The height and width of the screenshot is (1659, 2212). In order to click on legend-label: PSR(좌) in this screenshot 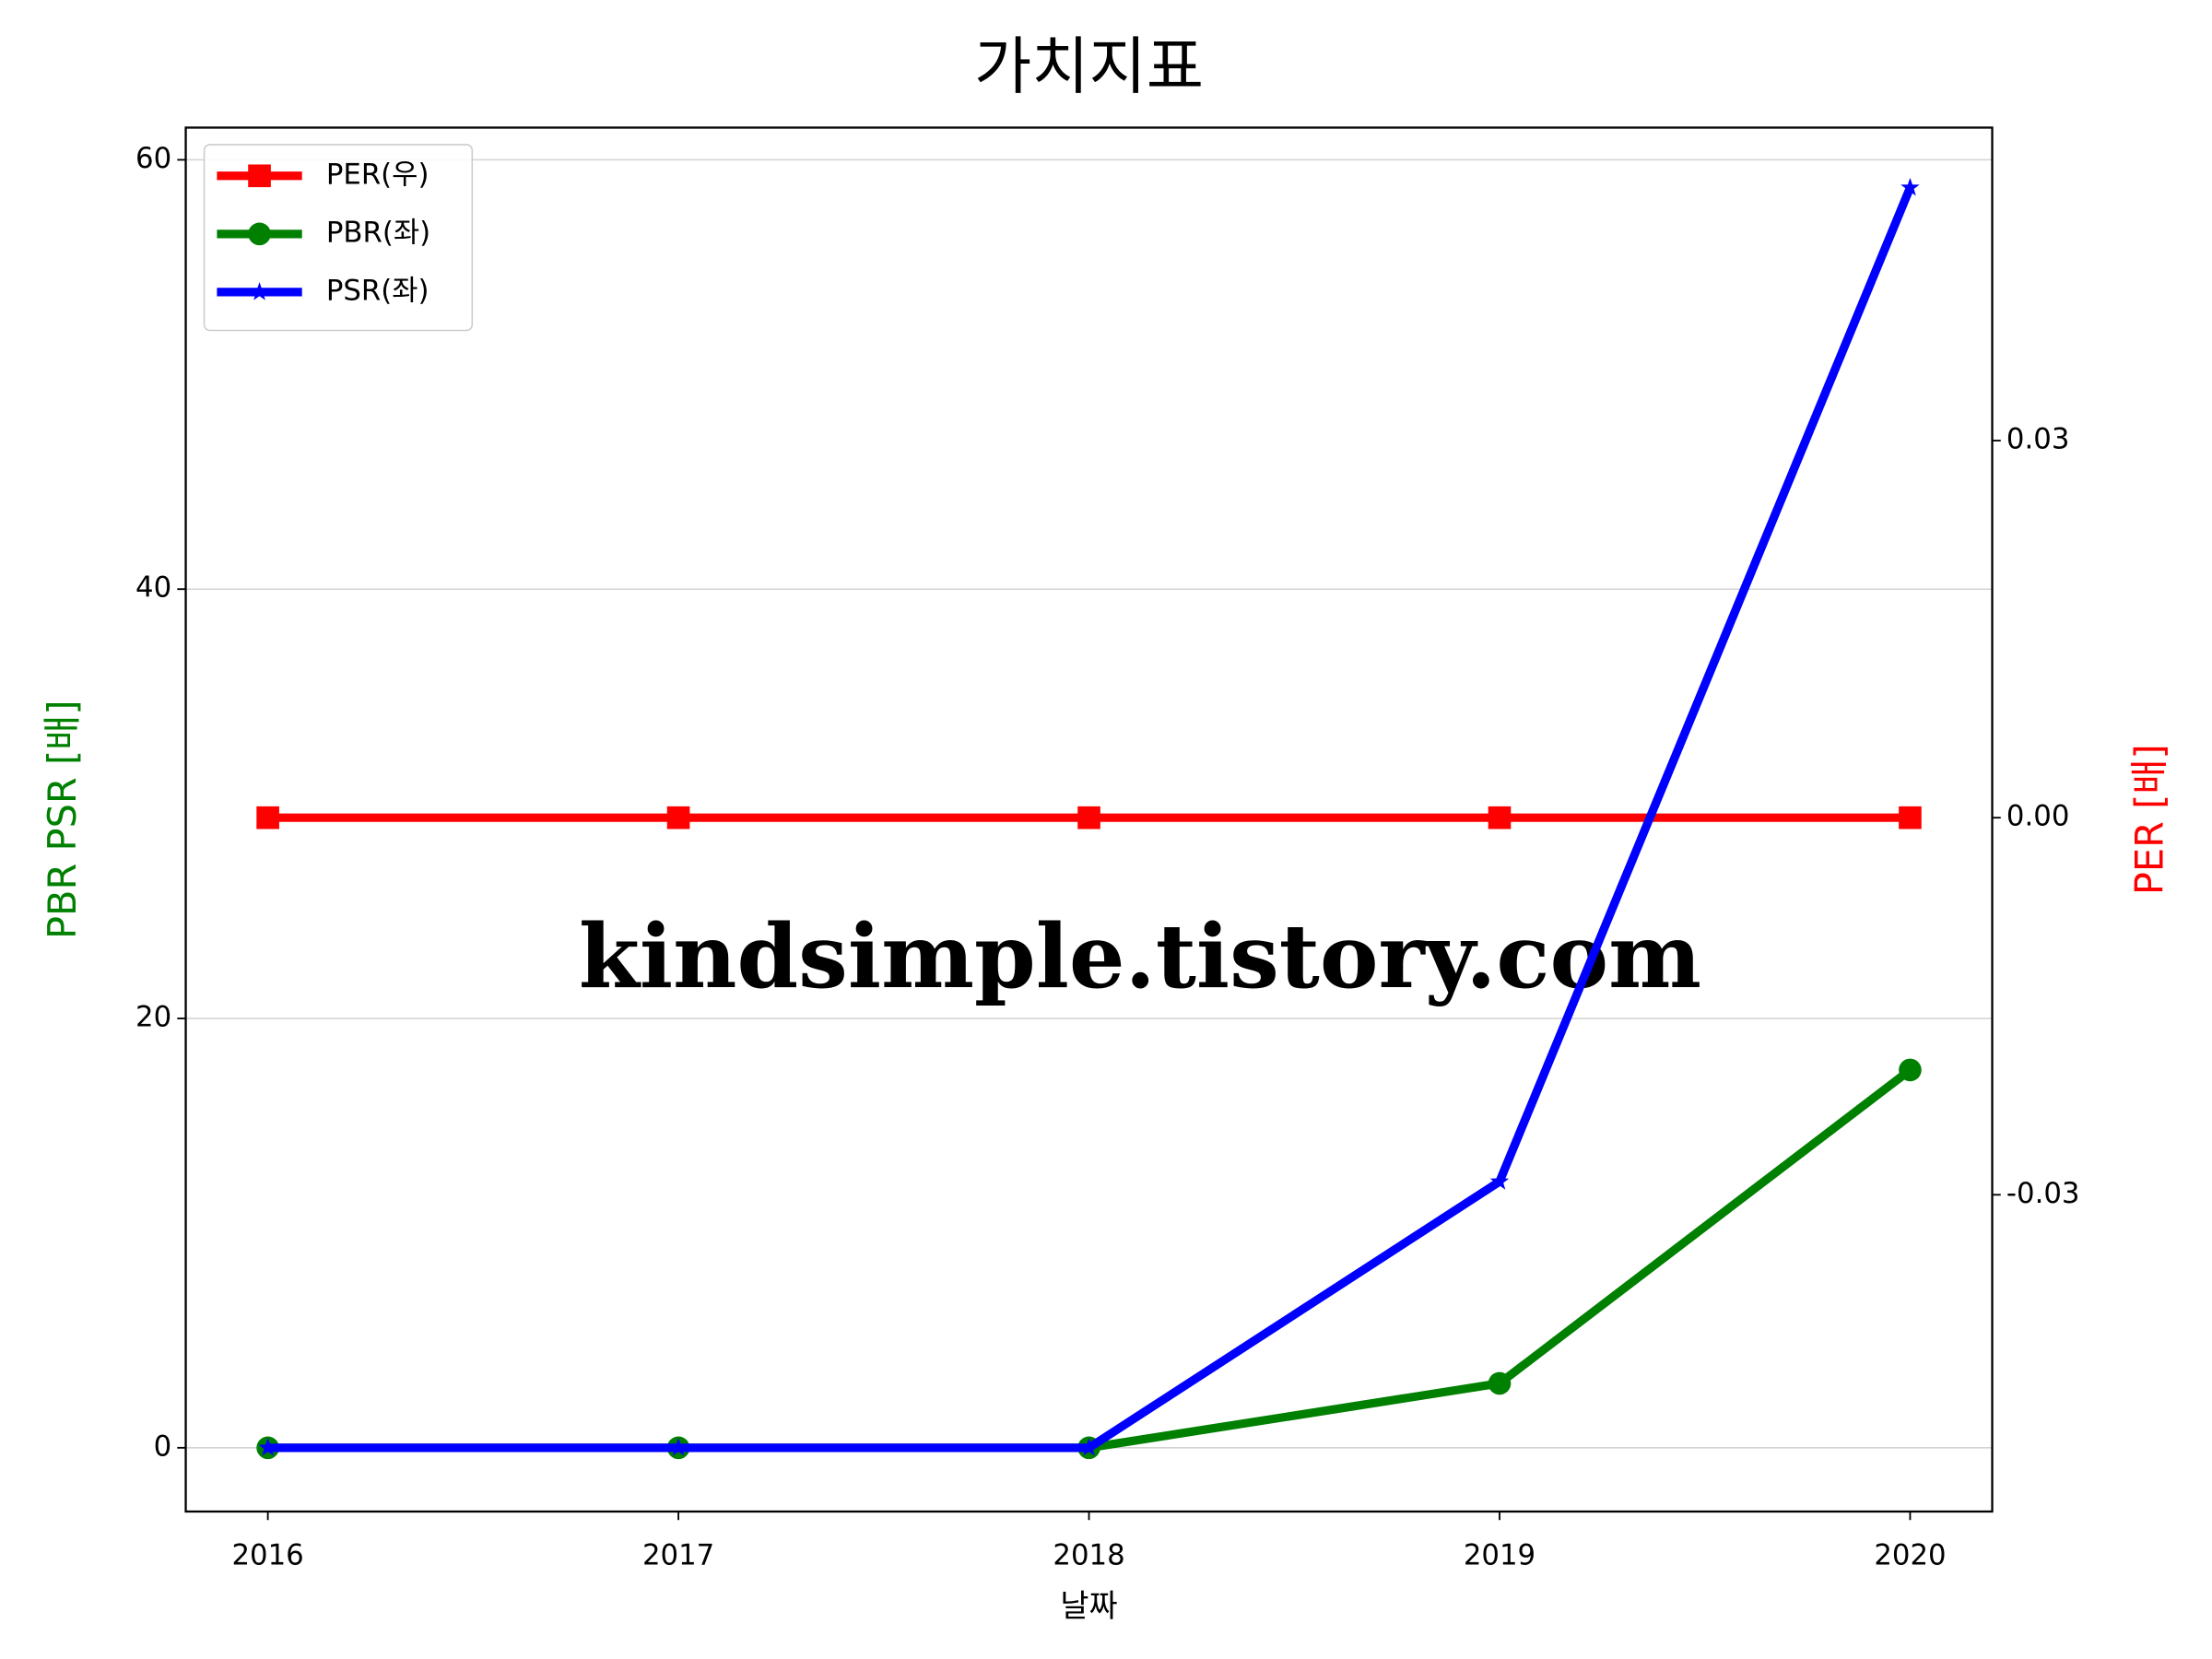, I will do `click(377, 290)`.